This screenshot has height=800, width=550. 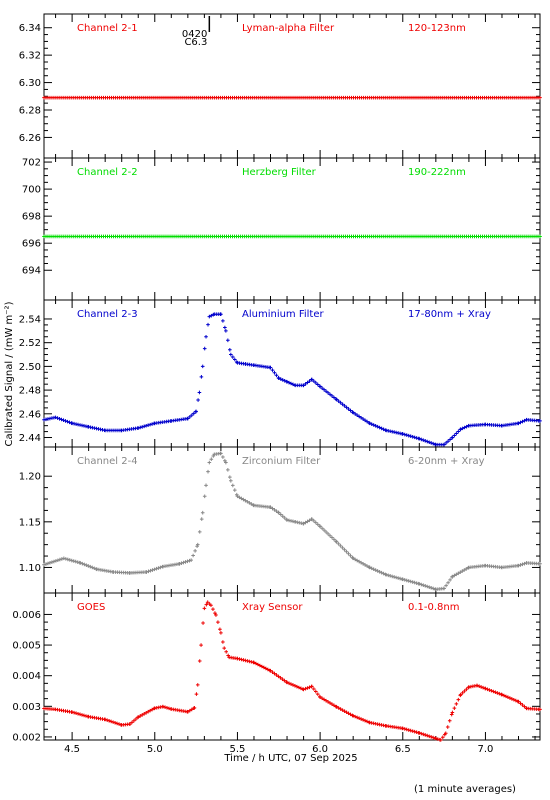 What do you see at coordinates (465, 789) in the screenshot?
I see `footnote: (1 minute averages)` at bounding box center [465, 789].